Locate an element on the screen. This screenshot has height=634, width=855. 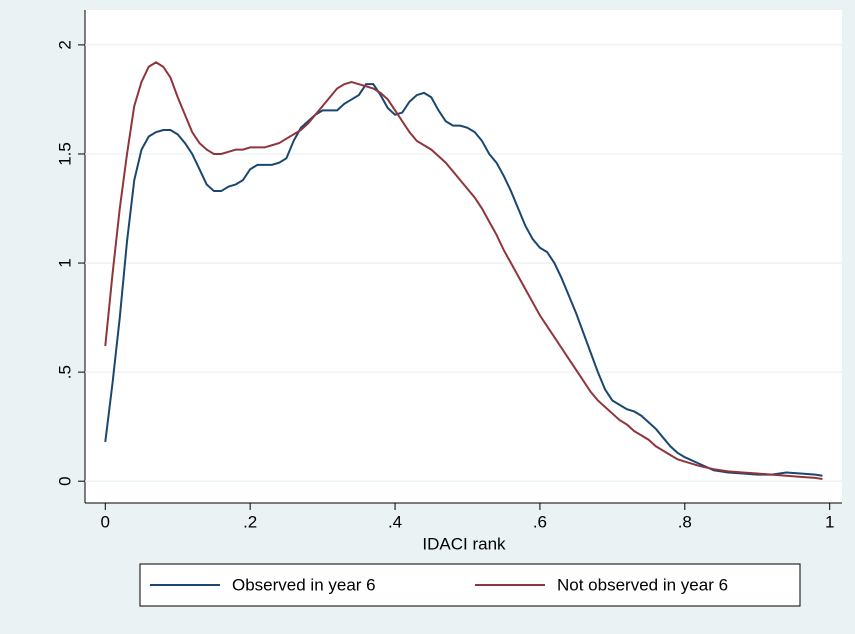
x-tick-label: 0 is located at coordinates (105, 521).